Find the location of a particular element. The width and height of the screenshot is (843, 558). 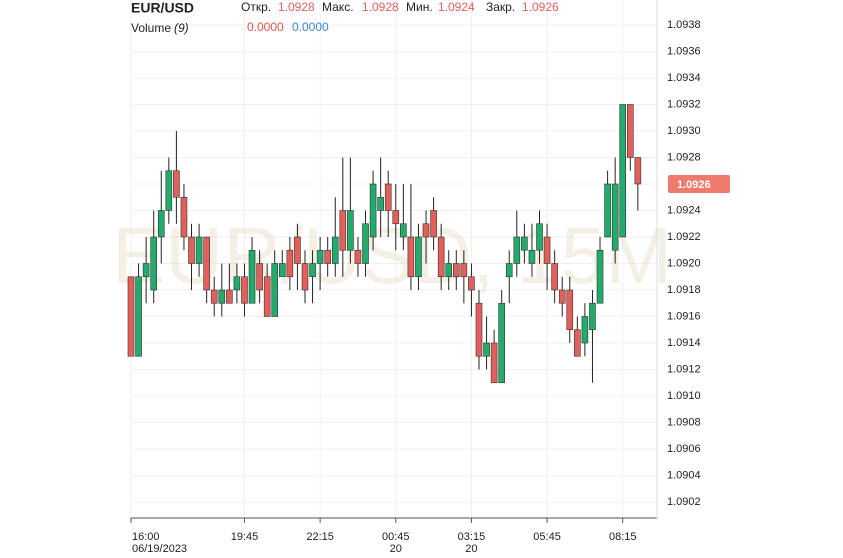

y-tick-label: 1.0934 is located at coordinates (684, 78).